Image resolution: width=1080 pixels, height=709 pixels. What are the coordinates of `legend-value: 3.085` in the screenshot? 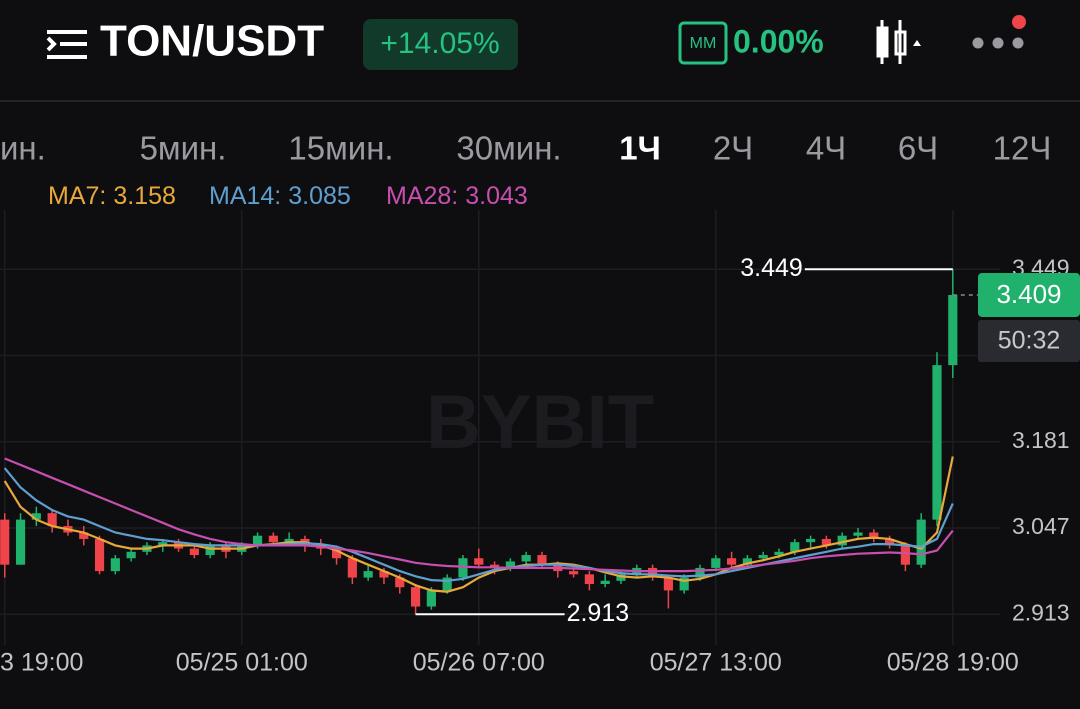 It's located at (319, 196).